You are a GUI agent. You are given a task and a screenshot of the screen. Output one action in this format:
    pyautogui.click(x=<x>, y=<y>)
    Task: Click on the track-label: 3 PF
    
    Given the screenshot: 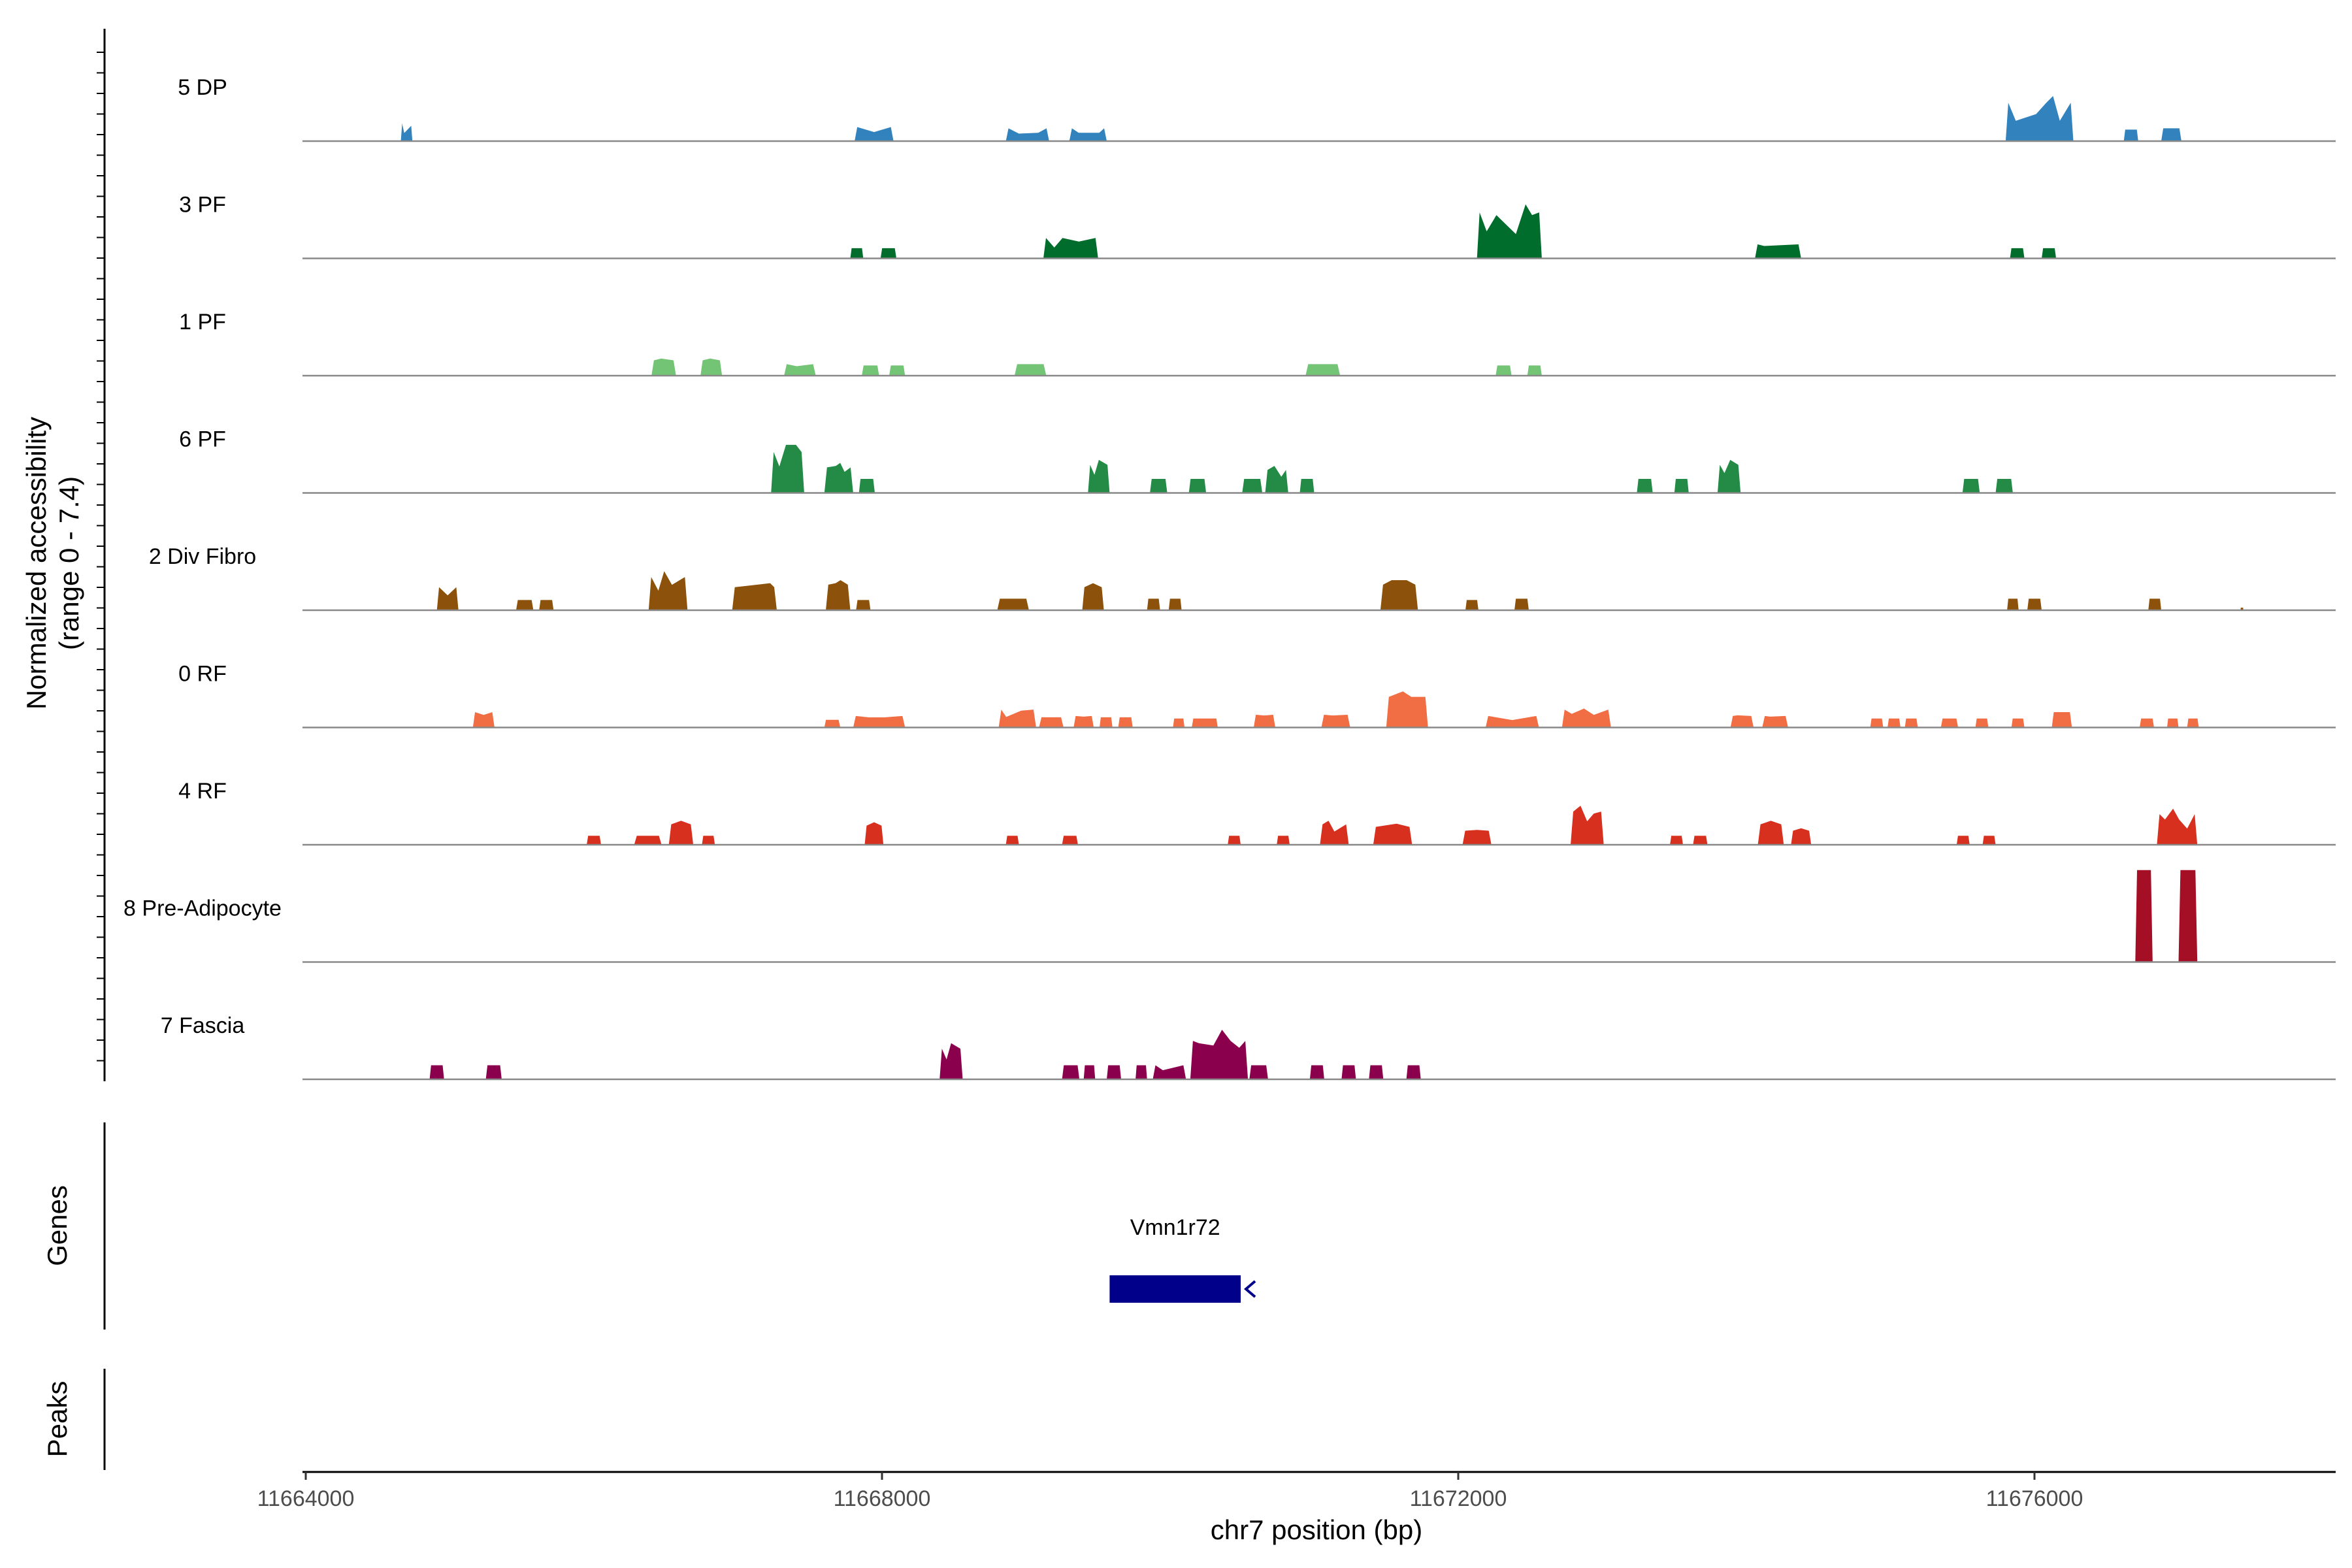 What is the action you would take?
    pyautogui.click(x=202, y=205)
    